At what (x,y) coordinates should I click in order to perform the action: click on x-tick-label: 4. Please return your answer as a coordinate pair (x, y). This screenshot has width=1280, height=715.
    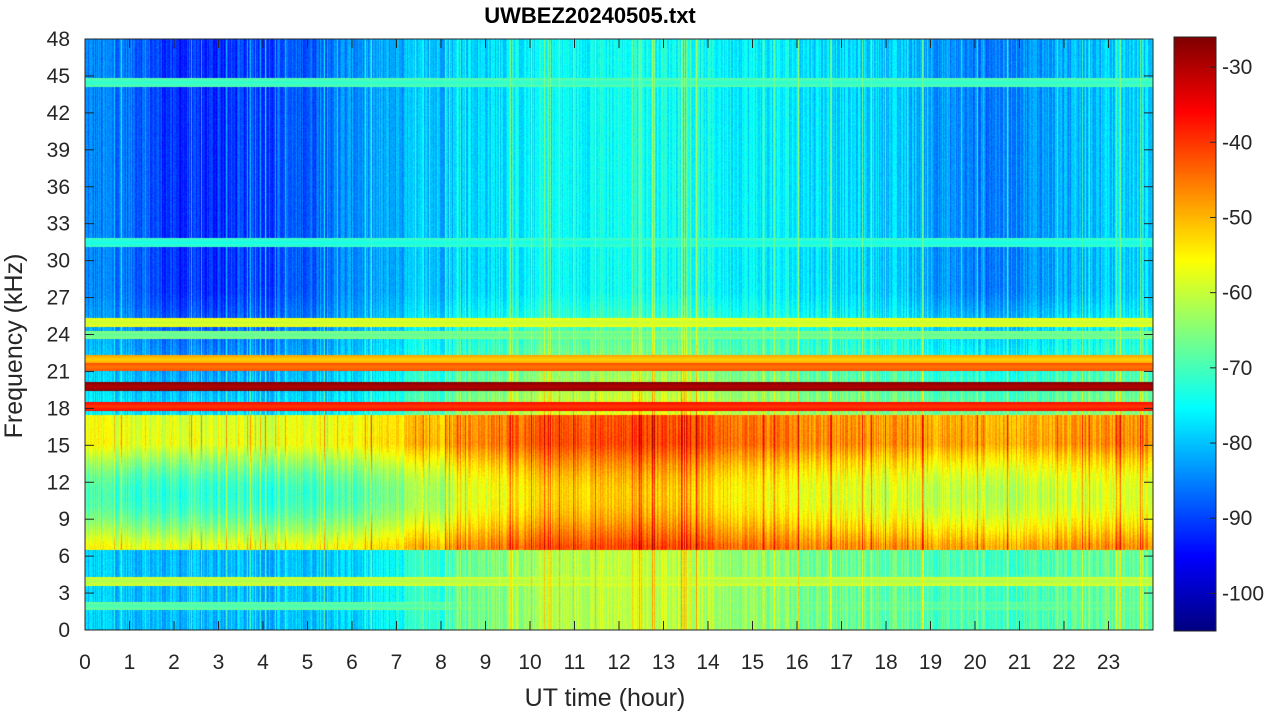
    Looking at the image, I should click on (263, 662).